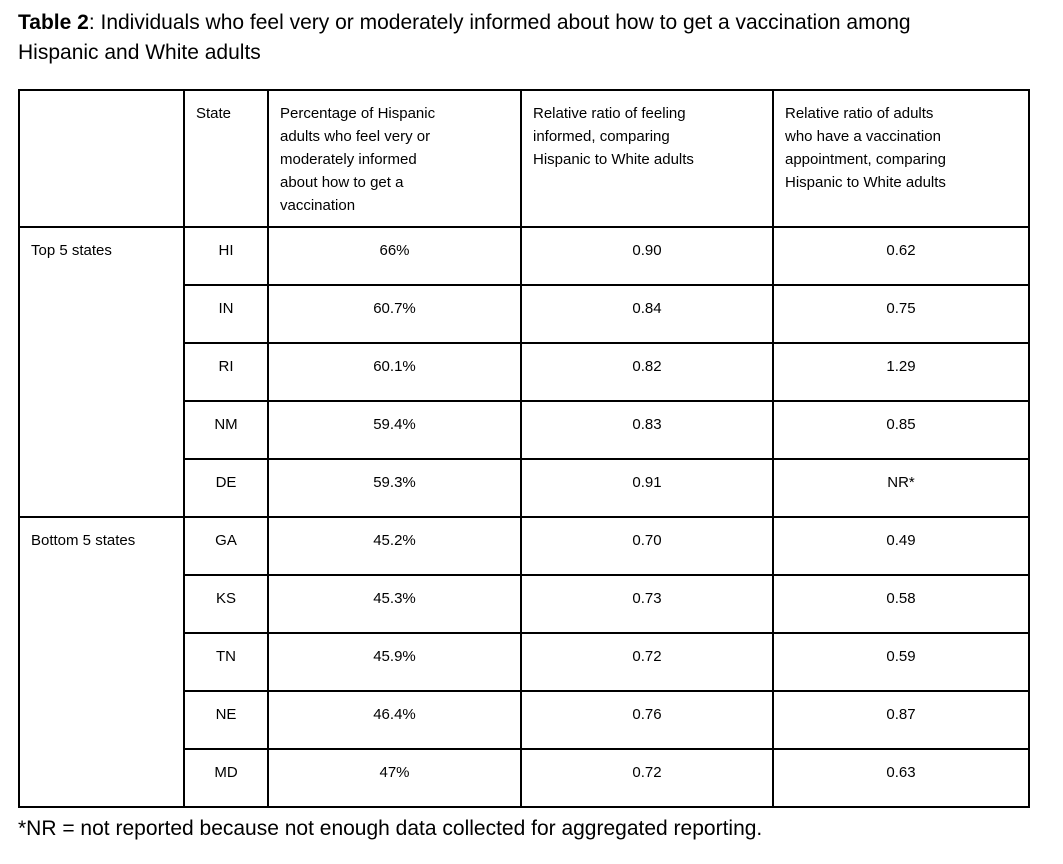 The width and height of the screenshot is (1063, 864). Describe the element at coordinates (226, 662) in the screenshot. I see `state-cell: TN` at that location.